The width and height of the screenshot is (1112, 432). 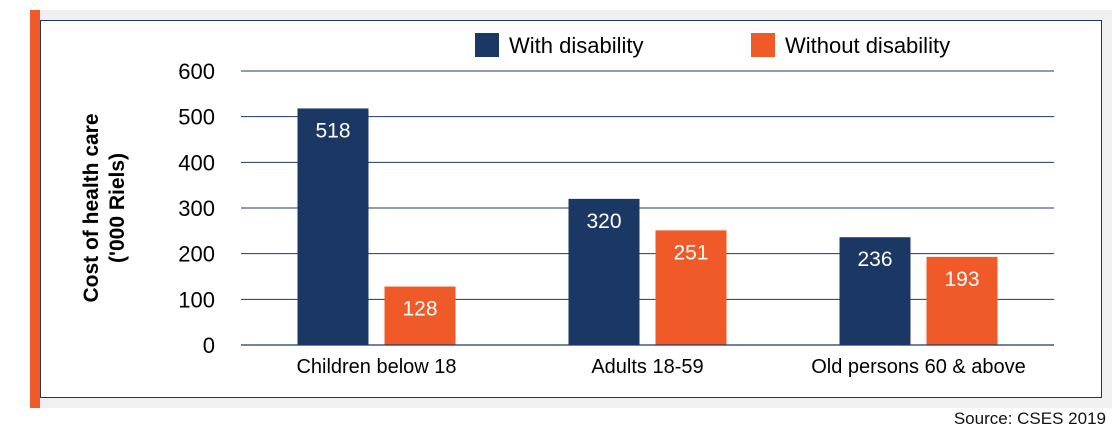 What do you see at coordinates (35, 209) in the screenshot?
I see `accent-bar` at bounding box center [35, 209].